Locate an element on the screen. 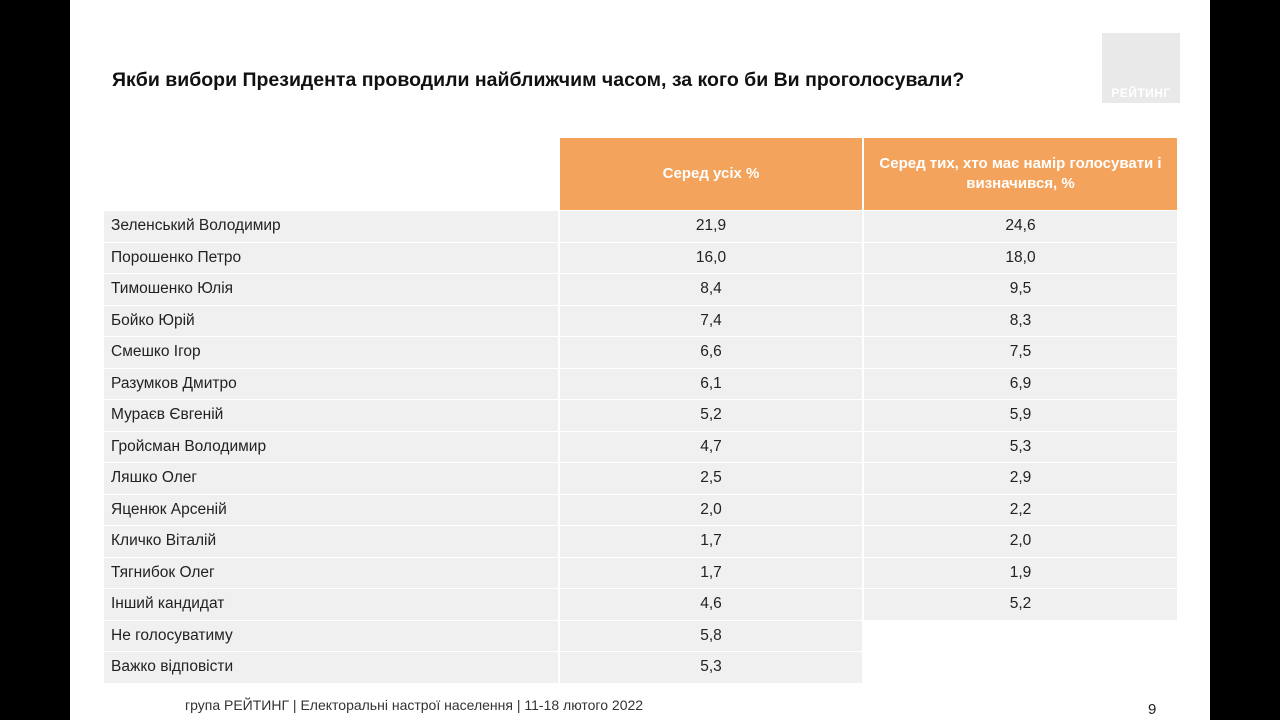 Image resolution: width=1280 pixels, height=720 pixels. table-row: Ляшко Олег 2,5 2,9 is located at coordinates (641, 478).